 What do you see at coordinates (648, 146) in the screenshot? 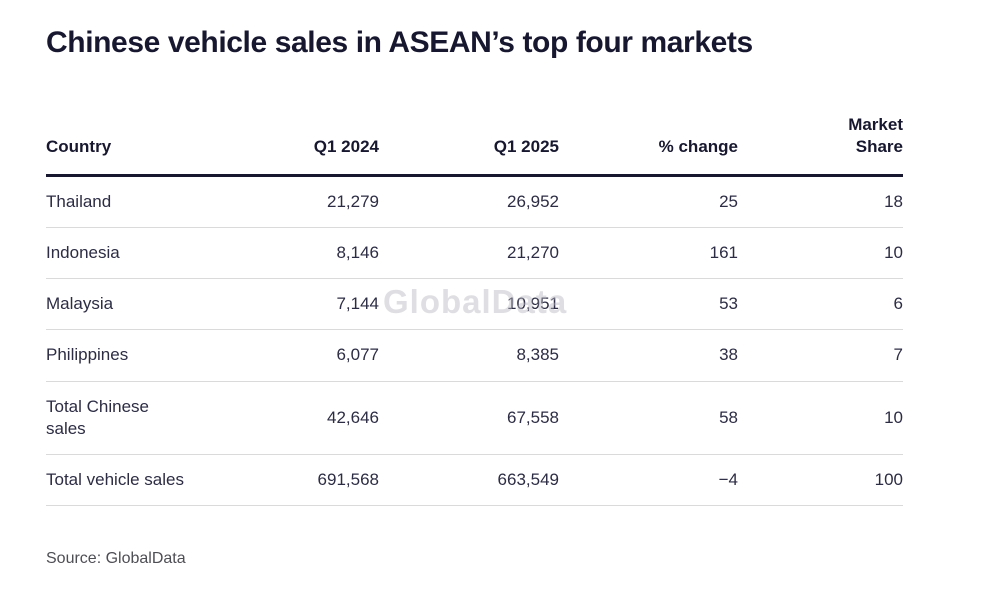
I see `column-header-pct-change: % change` at bounding box center [648, 146].